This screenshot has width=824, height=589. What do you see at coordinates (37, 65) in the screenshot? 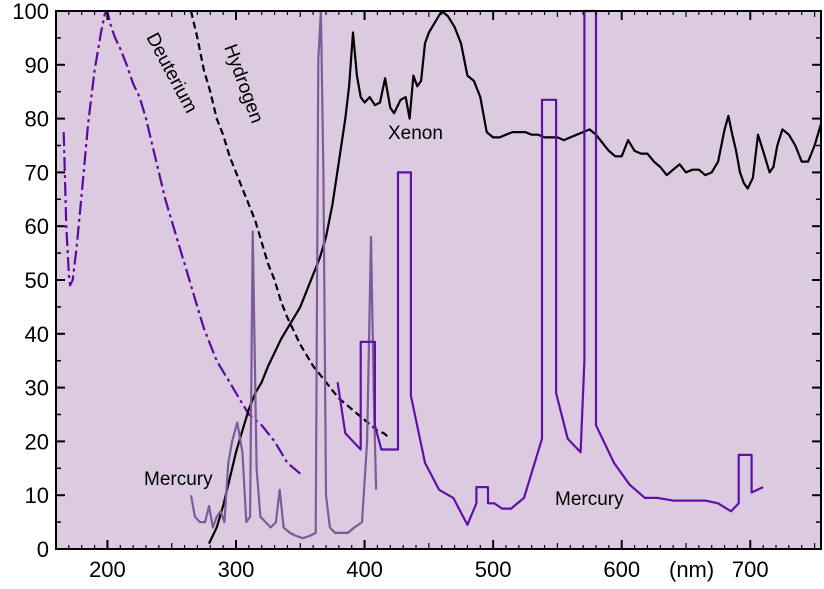
I see `y-tick-label: 90` at bounding box center [37, 65].